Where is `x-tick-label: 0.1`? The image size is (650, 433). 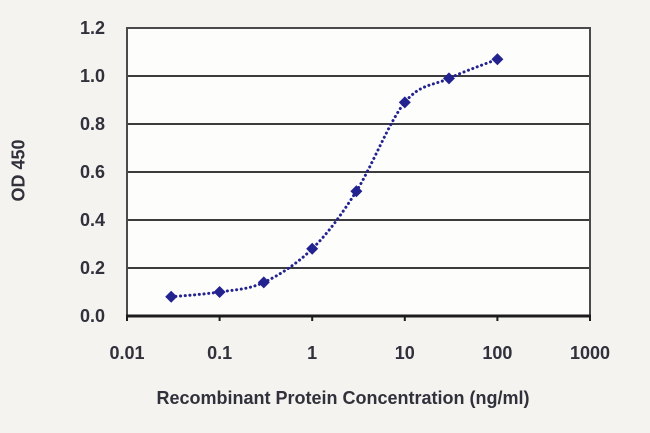 x-tick-label: 0.1 is located at coordinates (220, 353).